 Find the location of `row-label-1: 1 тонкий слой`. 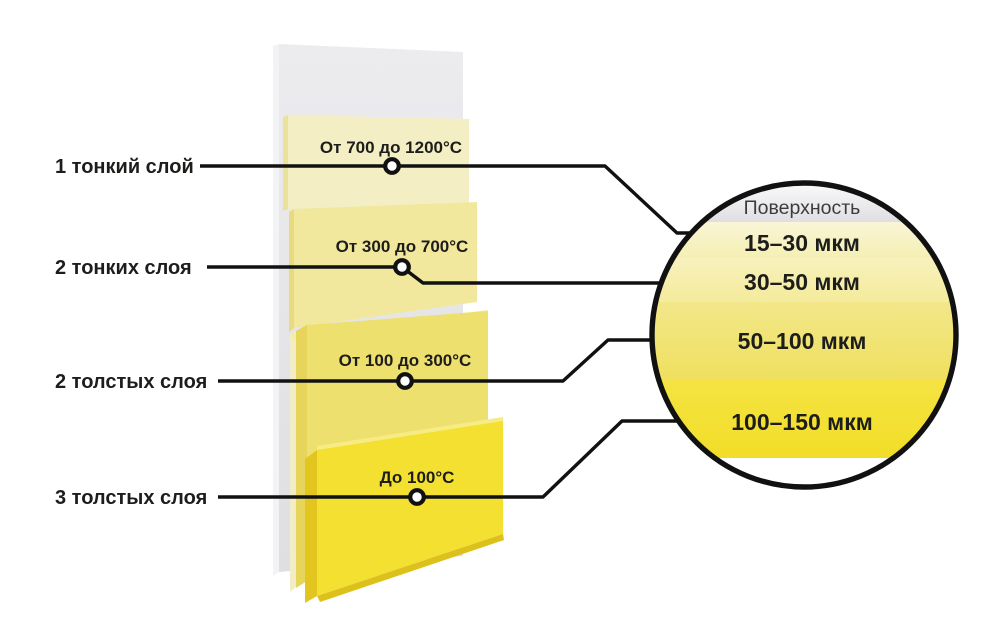

row-label-1: 1 тонкий слой is located at coordinates (124, 167).